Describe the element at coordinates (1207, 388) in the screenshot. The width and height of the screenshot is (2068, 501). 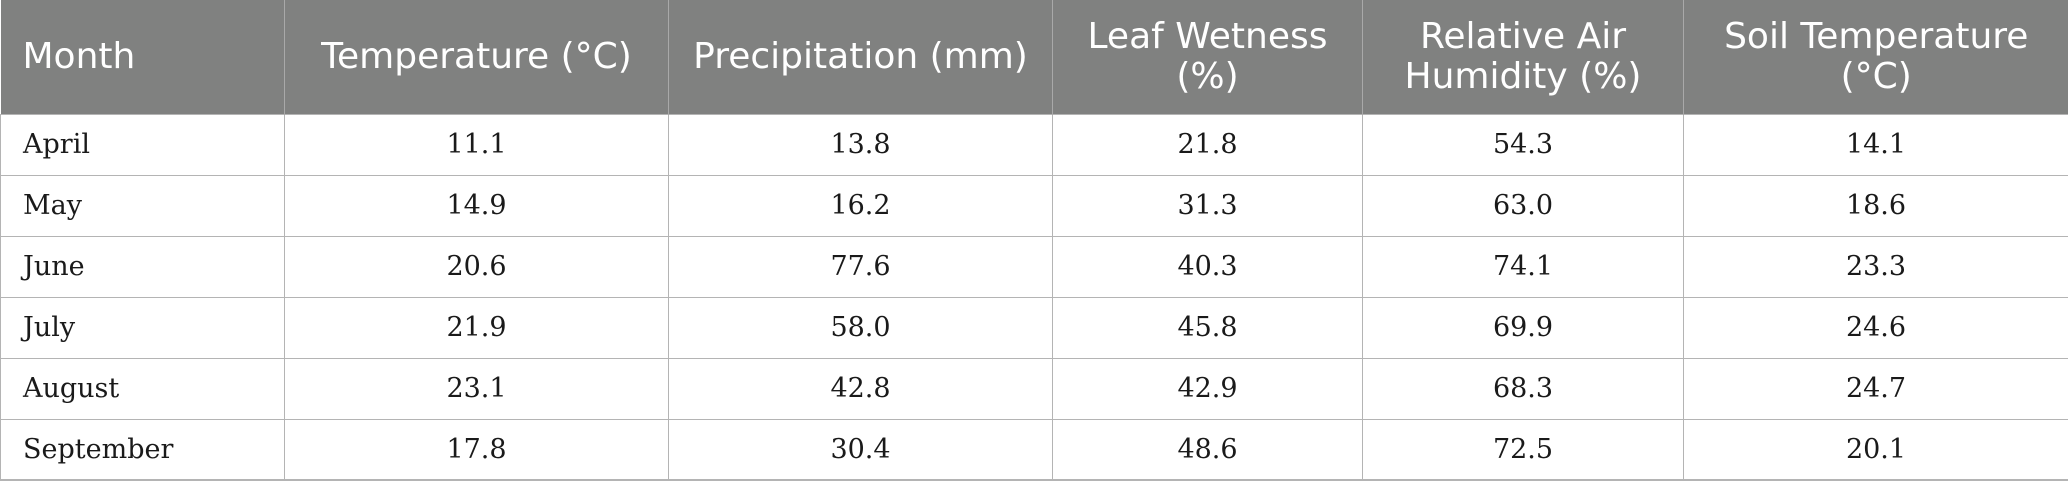
I see `cell-leaf-wetness: 42.9` at that location.